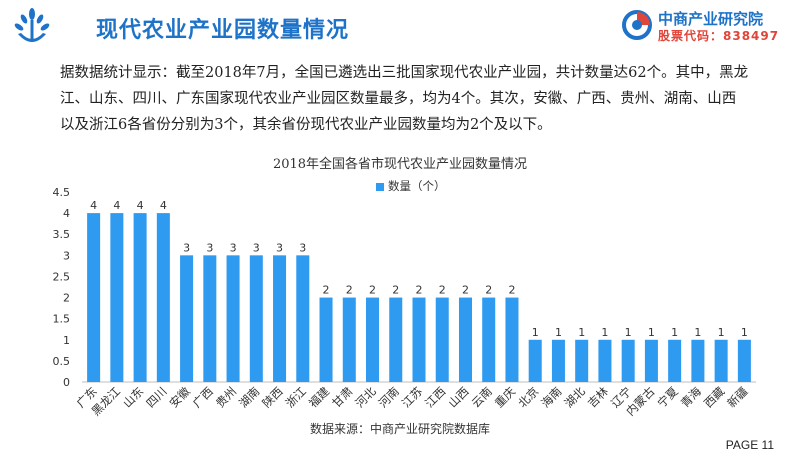 This screenshot has width=800, height=461. Describe the element at coordinates (62, 361) in the screenshot. I see `y-tick-label: 0.5` at that location.